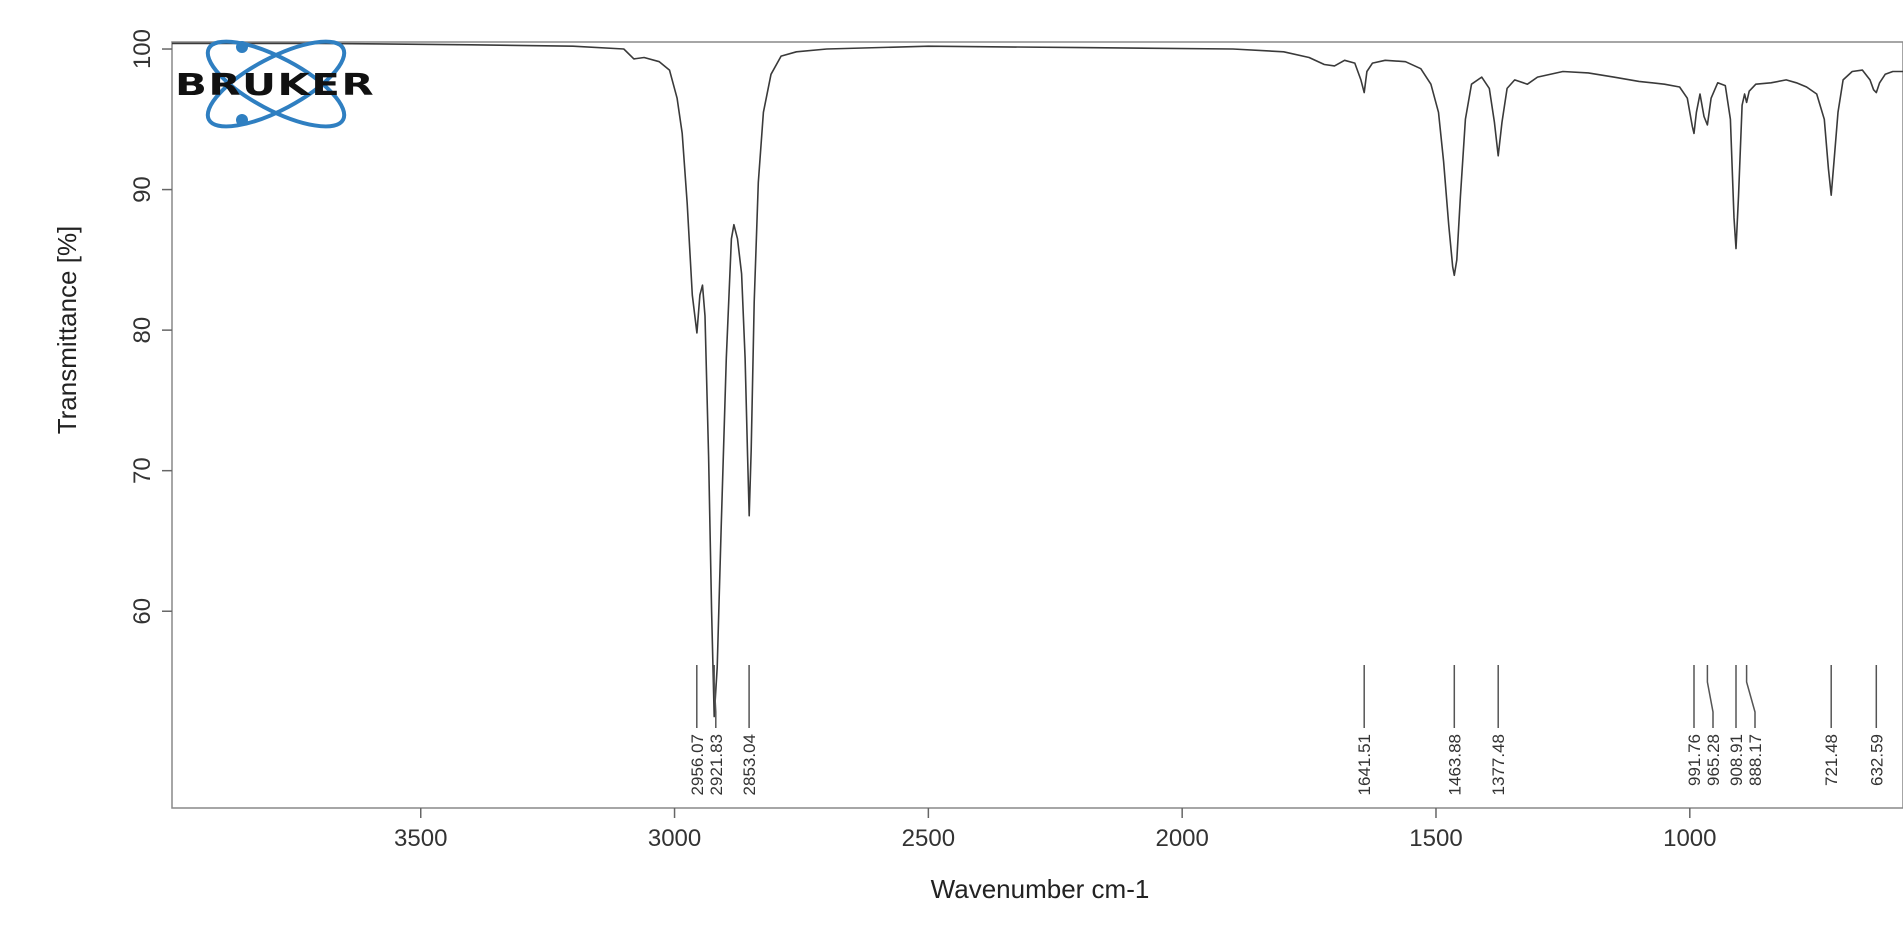 Image resolution: width=1903 pixels, height=928 pixels. What do you see at coordinates (1055, 830) in the screenshot?
I see `x-axis-ticks: 3500 3000 2500 2000 1500 1000` at bounding box center [1055, 830].